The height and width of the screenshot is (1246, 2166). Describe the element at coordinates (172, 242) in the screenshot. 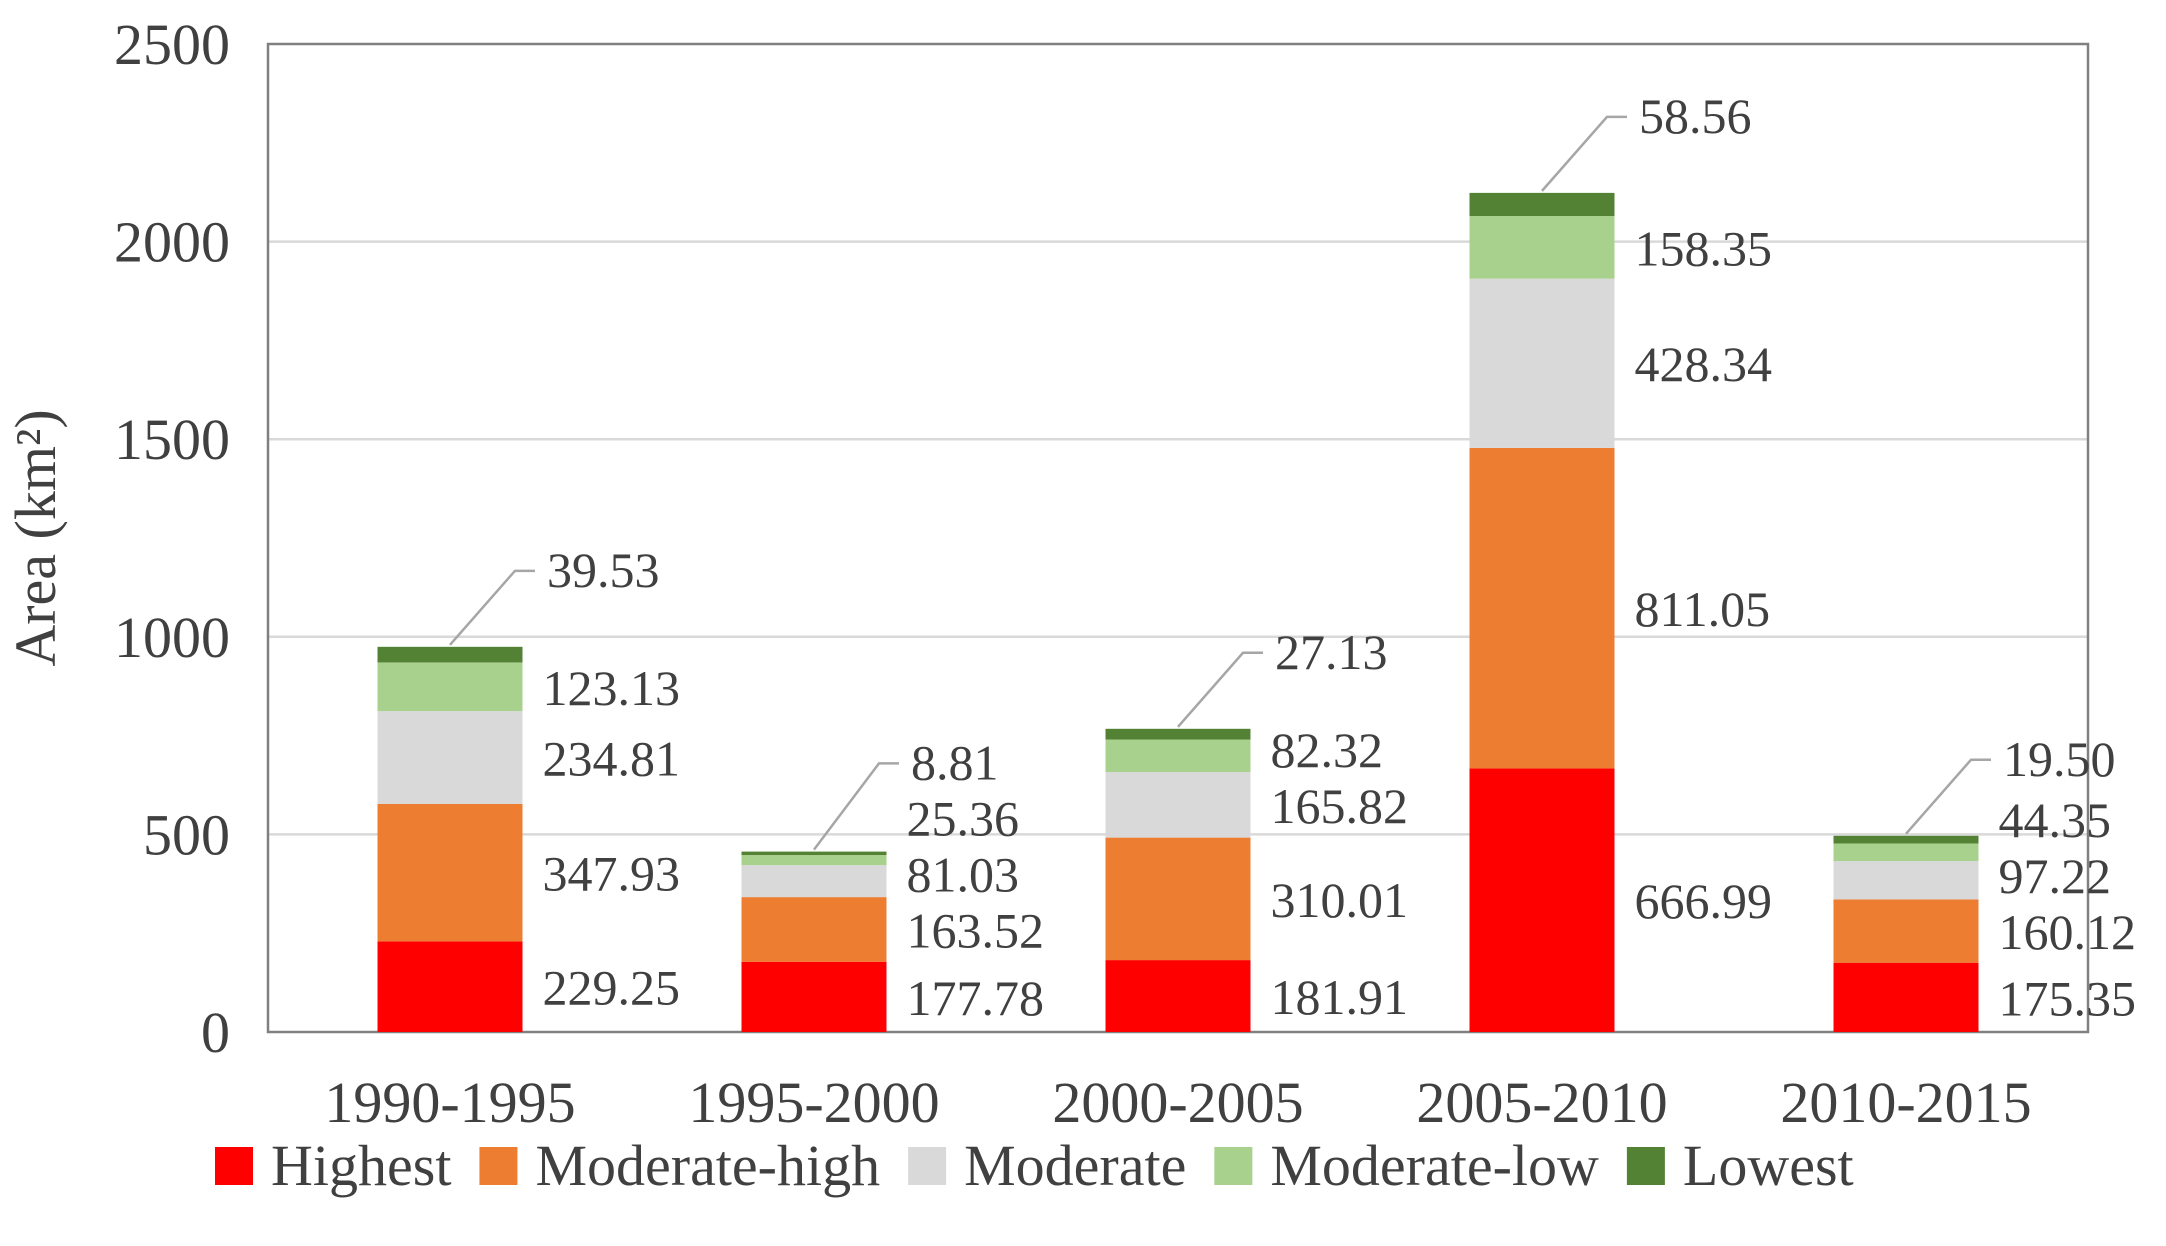

I see `y-tick-label: 2000` at that location.